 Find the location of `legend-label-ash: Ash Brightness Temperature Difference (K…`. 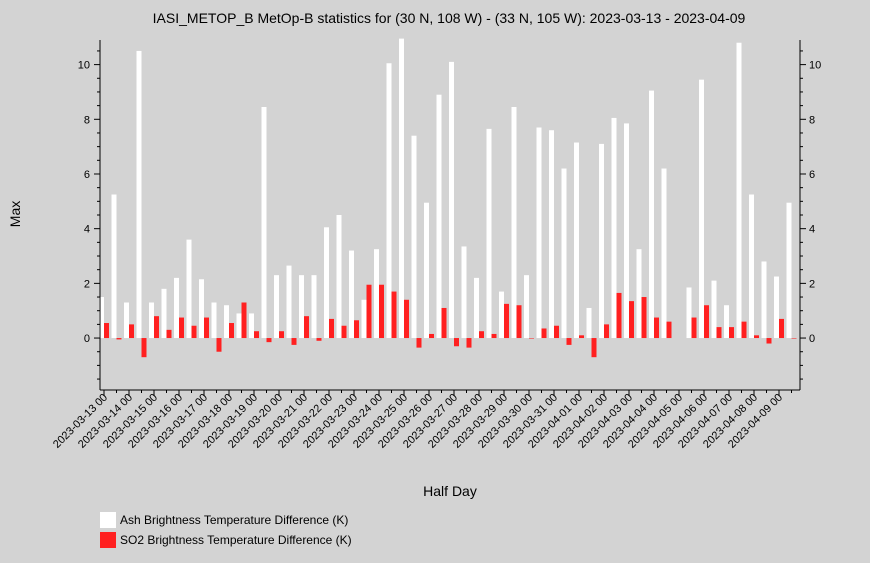

legend-label-ash: Ash Brightness Temperature Difference (K… is located at coordinates (234, 520).